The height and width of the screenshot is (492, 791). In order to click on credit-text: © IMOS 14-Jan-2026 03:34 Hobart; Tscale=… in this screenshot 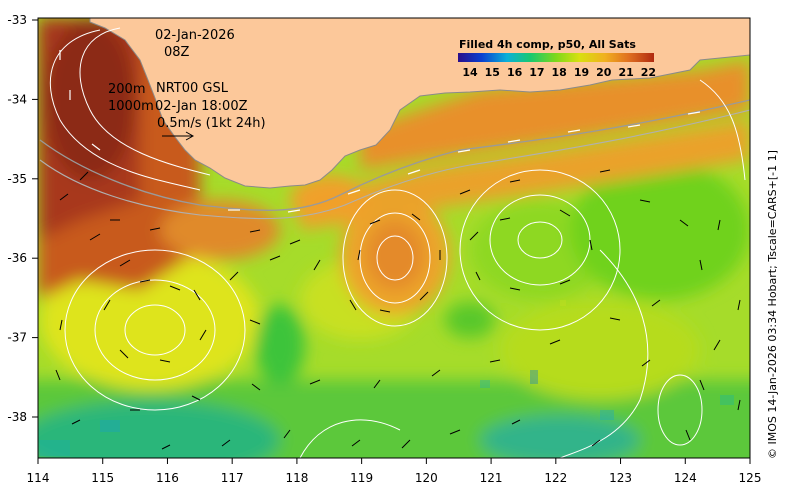, I will do `click(772, 304)`.